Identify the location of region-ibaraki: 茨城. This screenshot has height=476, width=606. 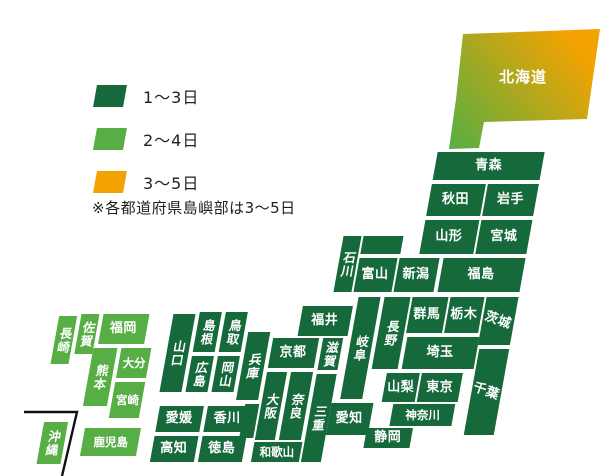
(498, 321).